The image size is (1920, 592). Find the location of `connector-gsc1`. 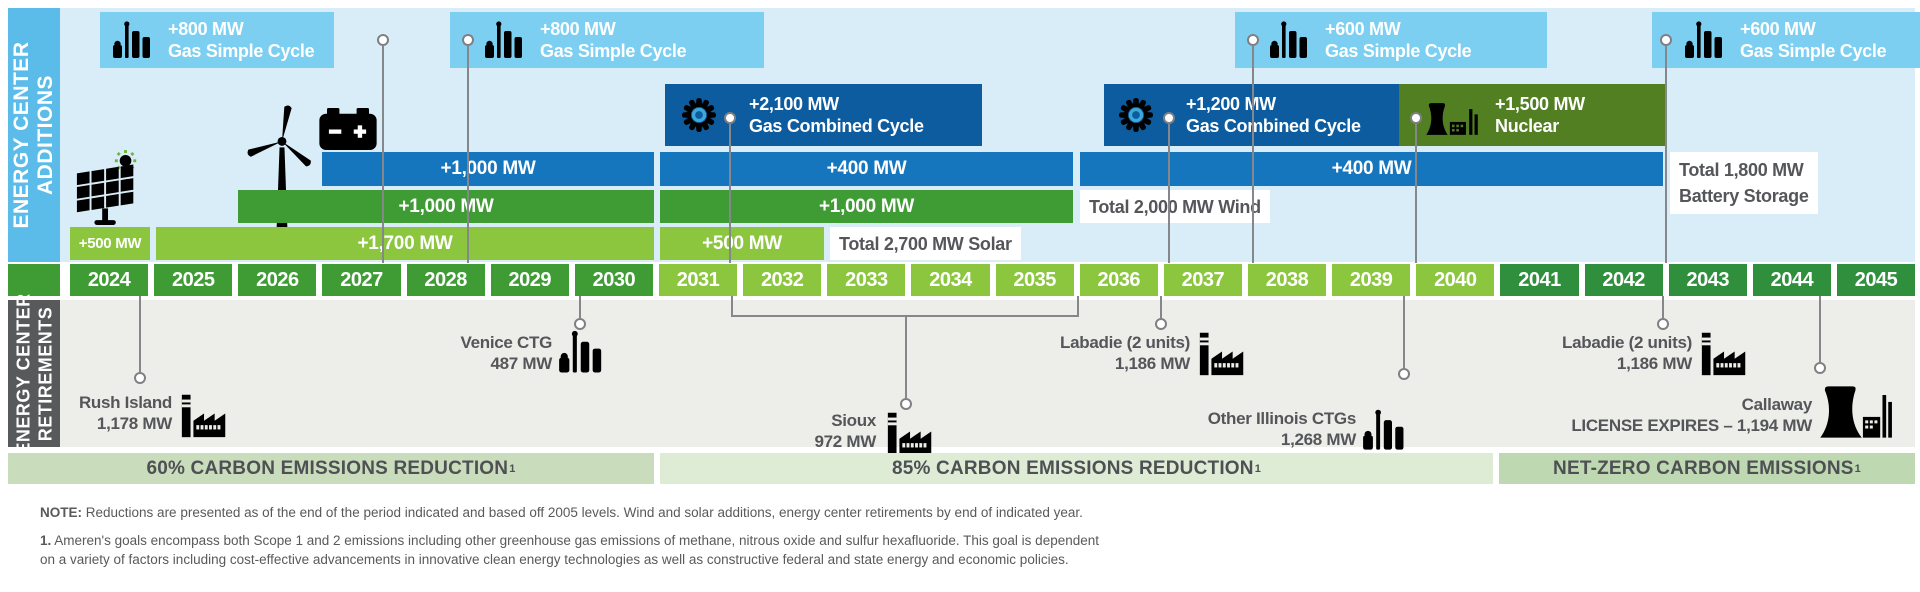

connector-gsc1 is located at coordinates (383, 154).